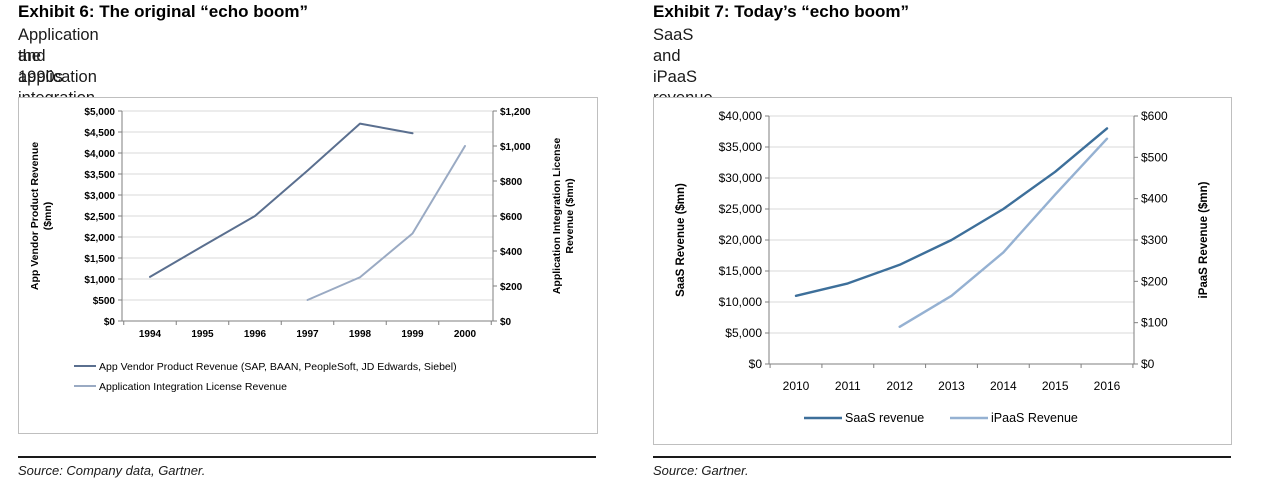 The image size is (1279, 490). What do you see at coordinates (99, 154) in the screenshot?
I see `left-tick-label: $4,000` at bounding box center [99, 154].